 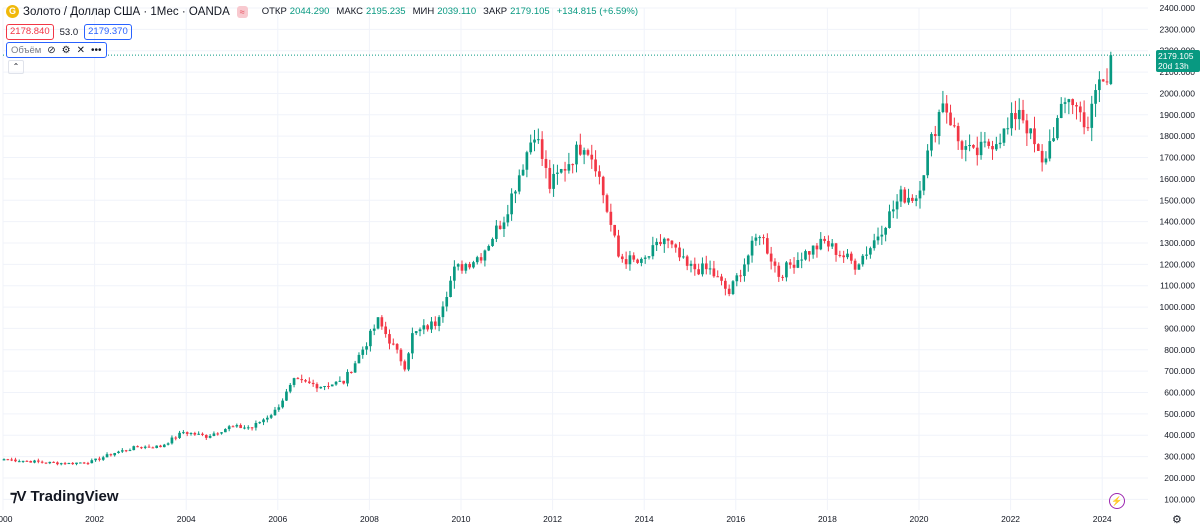 What do you see at coordinates (51, 50) in the screenshot?
I see `eye-off-icon: ⊘` at bounding box center [51, 50].